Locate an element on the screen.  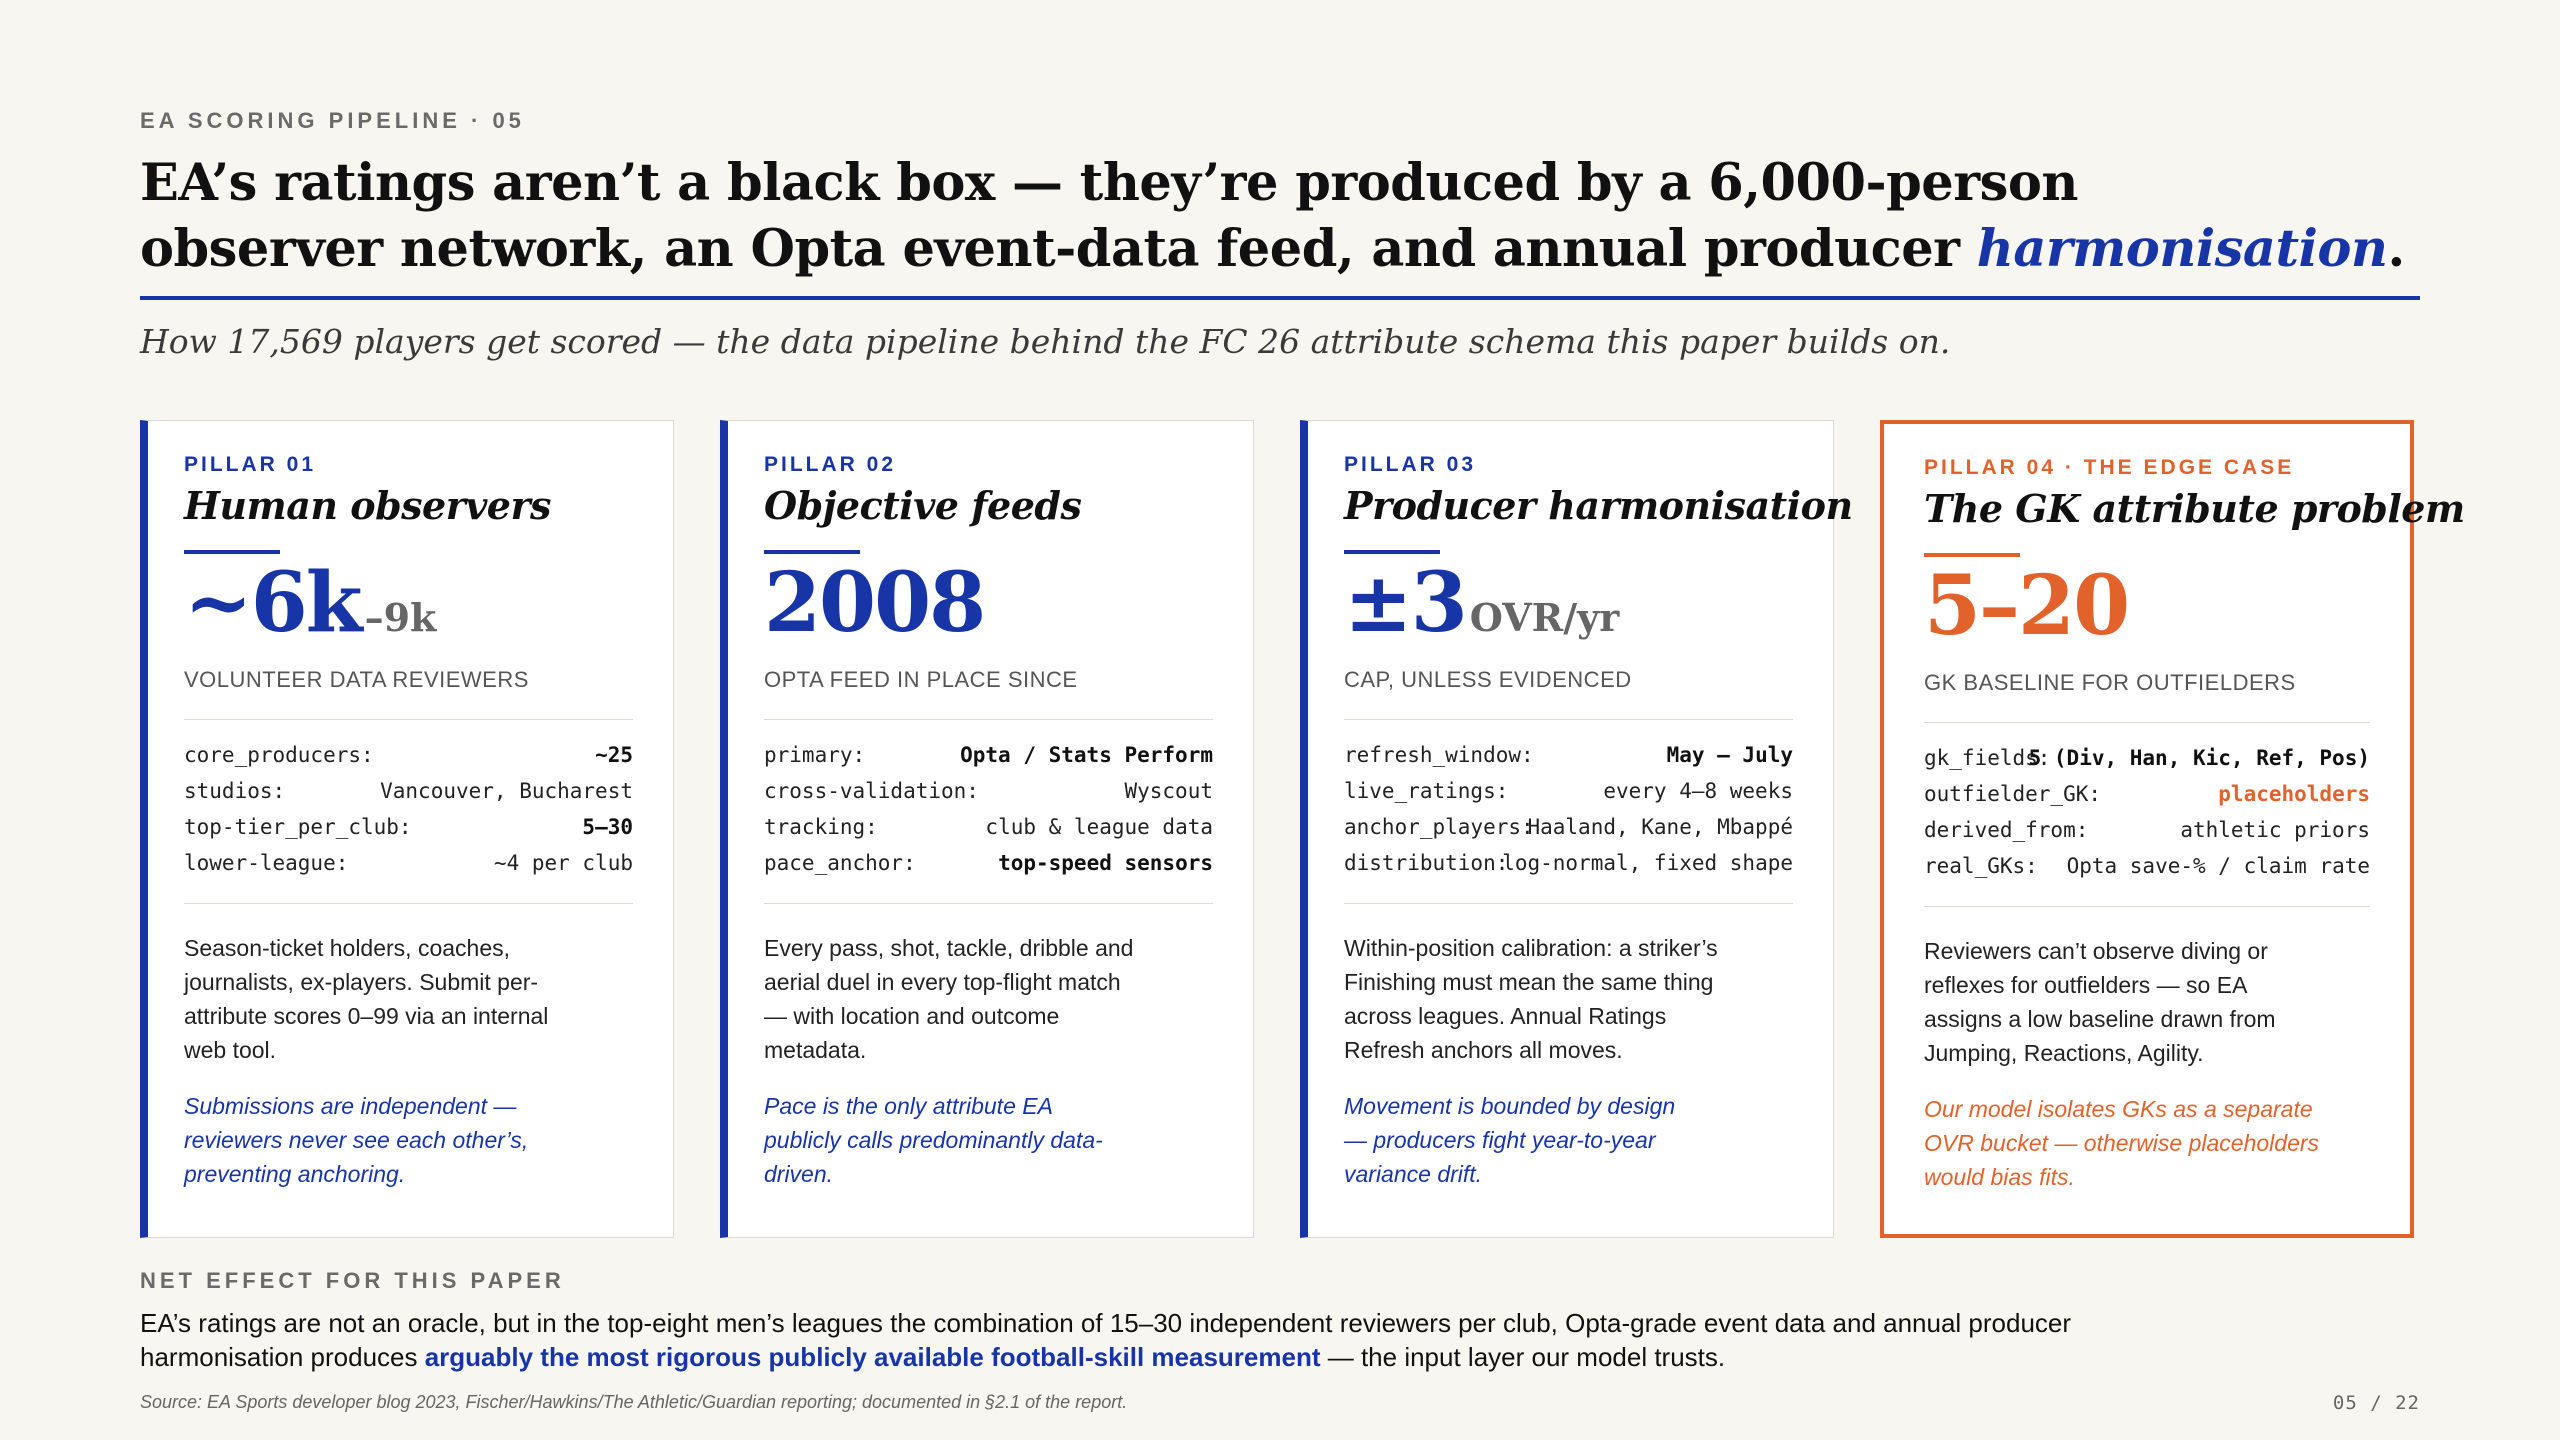
key-figure: ±3 OVR/yr is located at coordinates (1481, 610).